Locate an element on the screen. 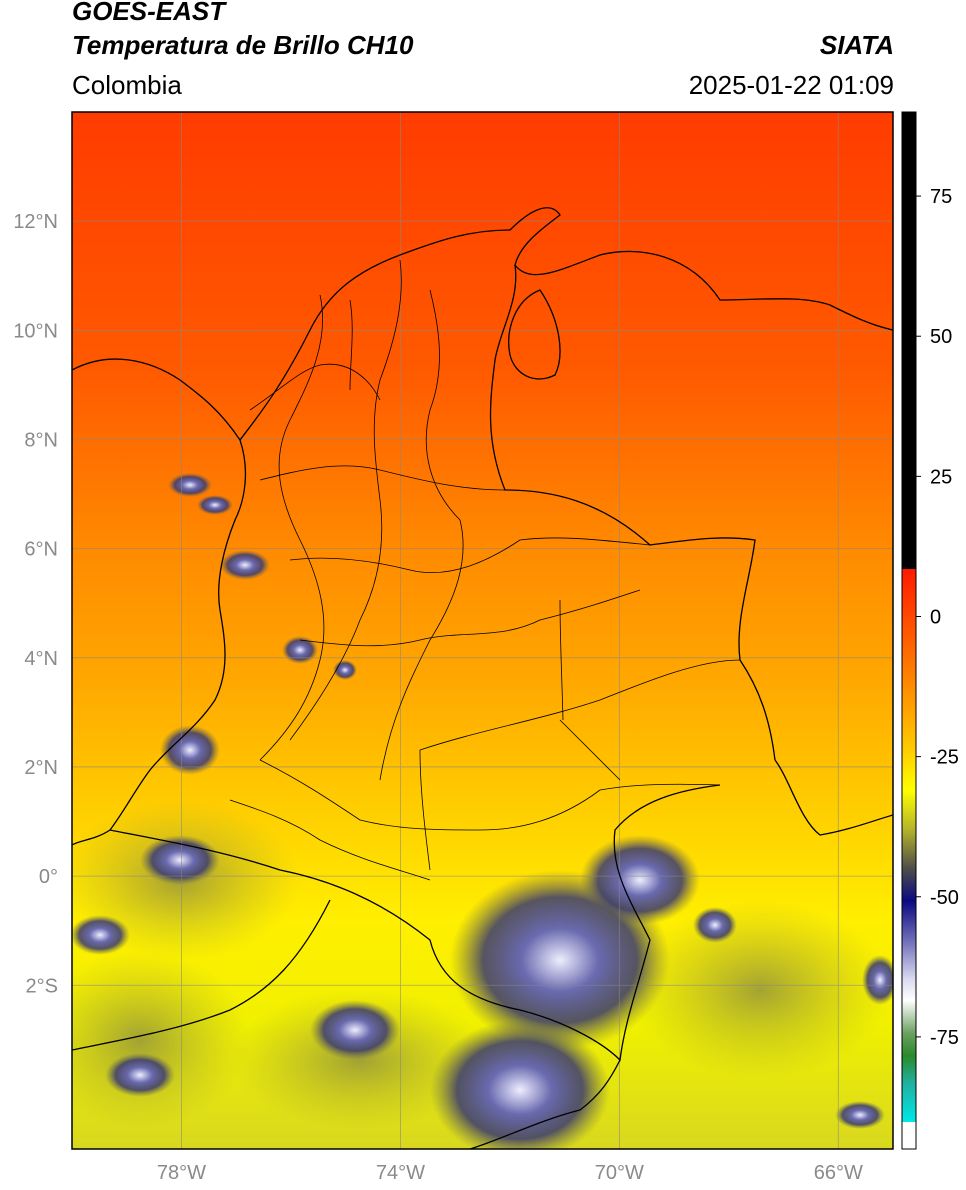  dept-border-e is located at coordinates (470, 555).